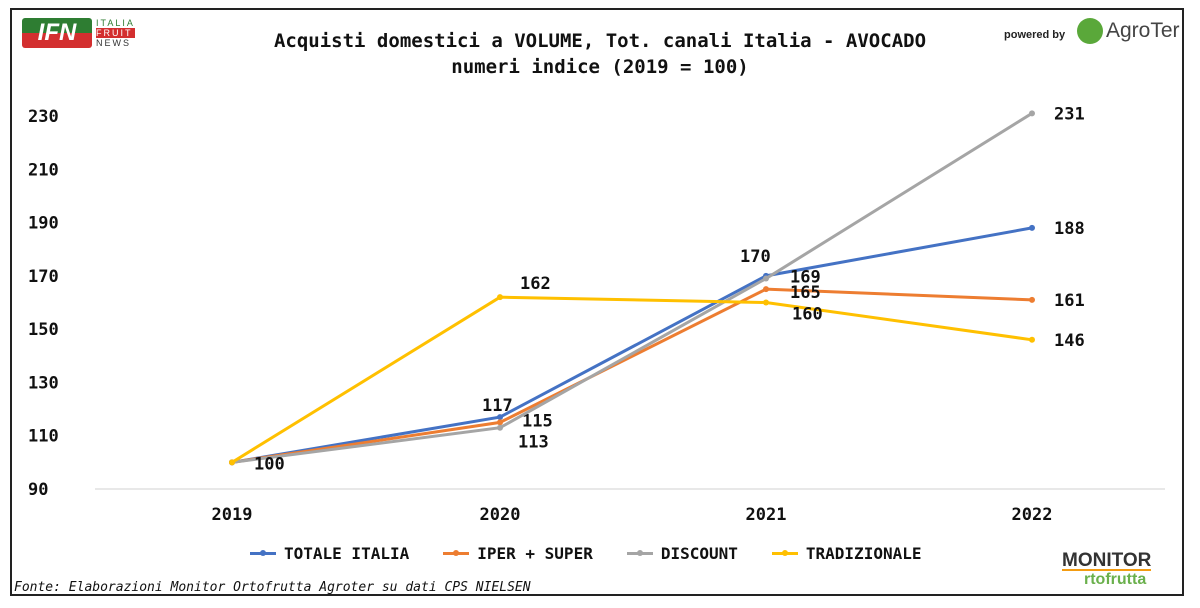 The height and width of the screenshot is (608, 1200). Describe the element at coordinates (43, 437) in the screenshot. I see `y-tick-label: 110` at that location.